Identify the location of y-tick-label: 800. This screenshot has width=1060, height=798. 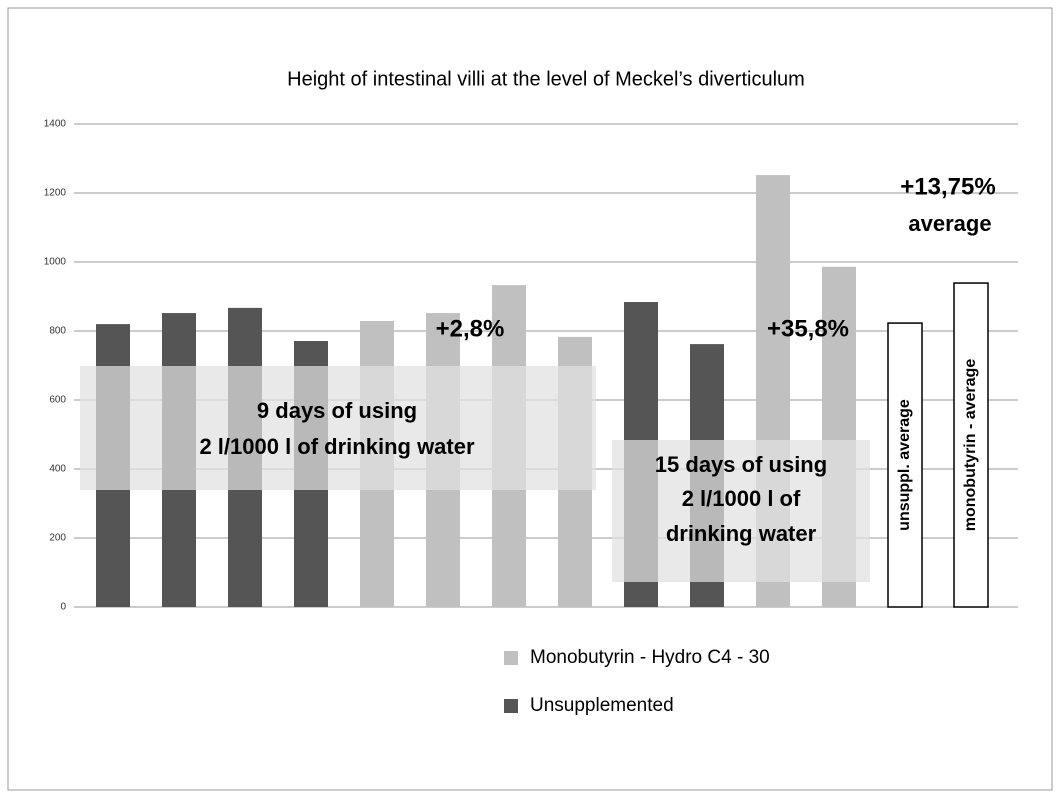
(57, 331).